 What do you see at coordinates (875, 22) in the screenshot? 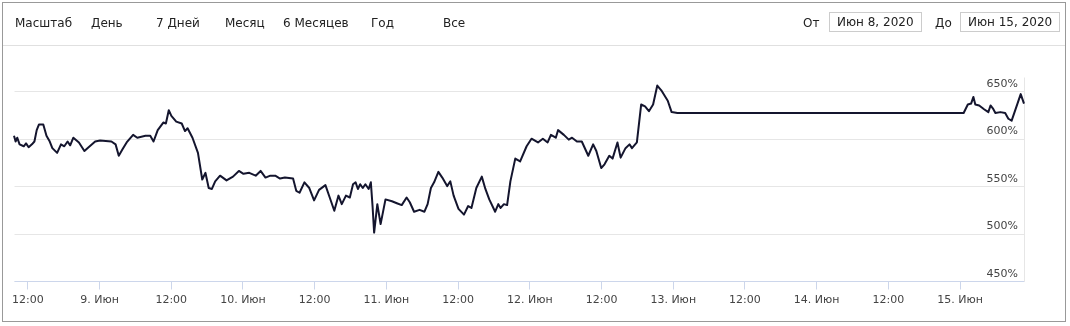
I see `text: Июн 8, 2020` at bounding box center [875, 22].